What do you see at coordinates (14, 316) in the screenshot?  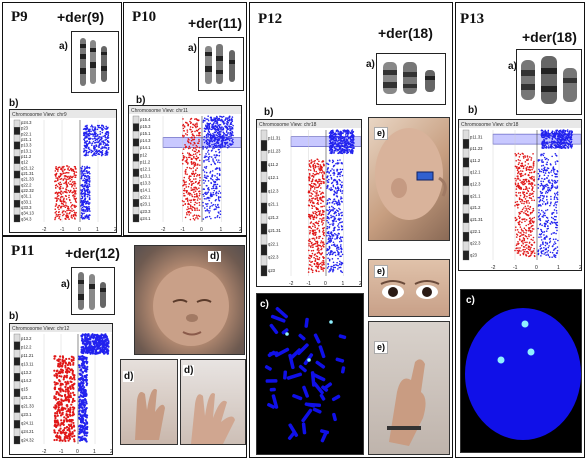 I see `label-b-p11: b)` at bounding box center [14, 316].